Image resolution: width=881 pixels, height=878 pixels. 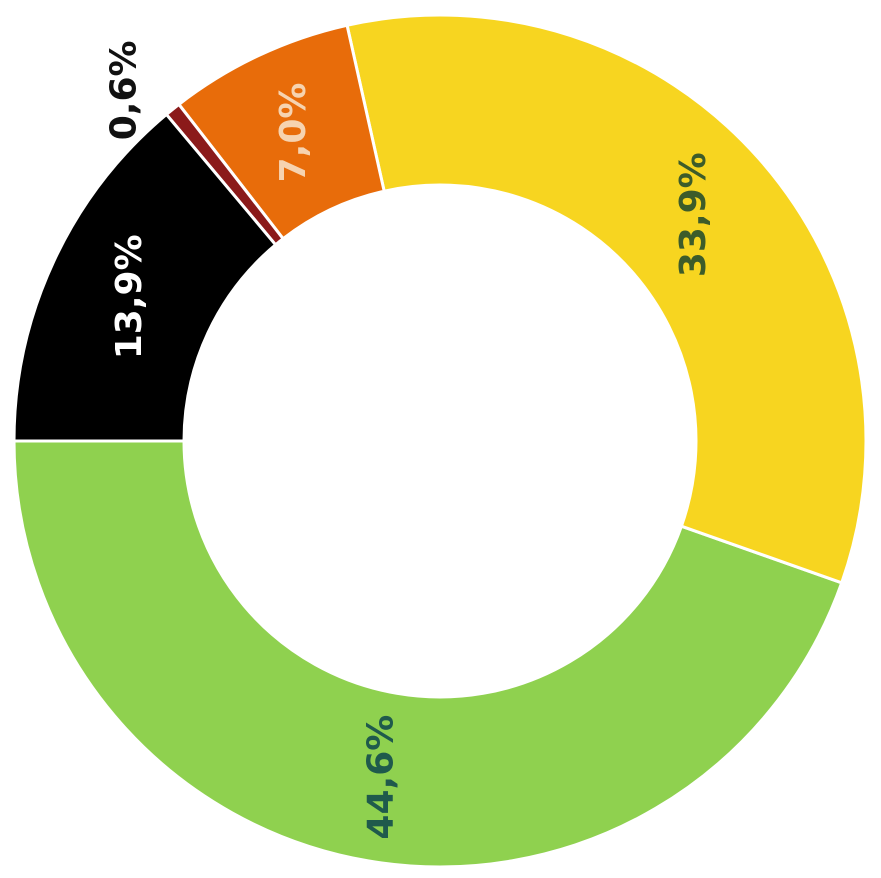 I want to click on slice-label: 33,9%, so click(x=693, y=214).